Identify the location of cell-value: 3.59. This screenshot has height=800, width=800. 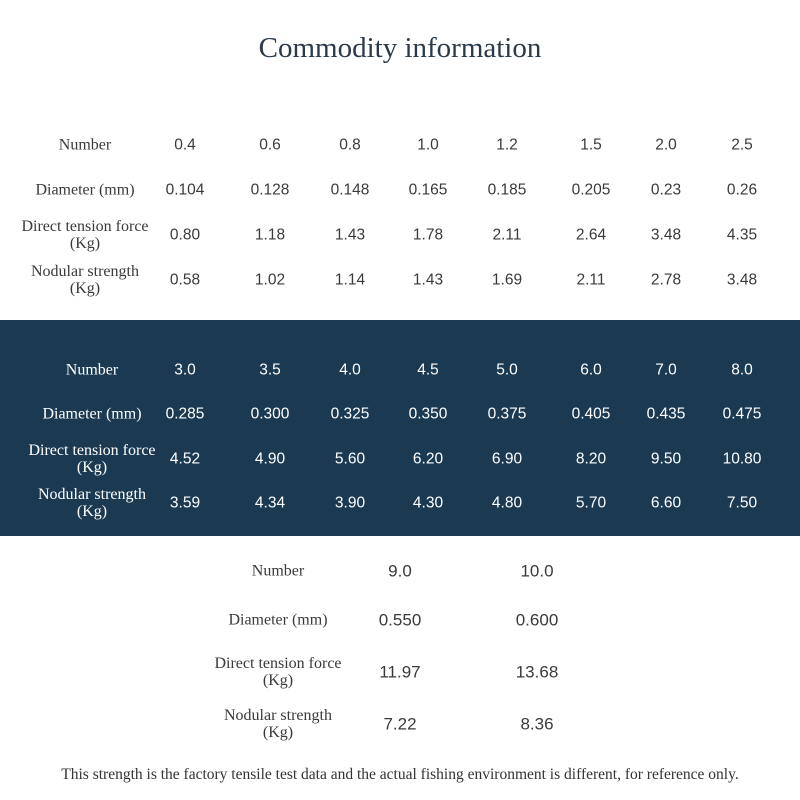
(185, 503).